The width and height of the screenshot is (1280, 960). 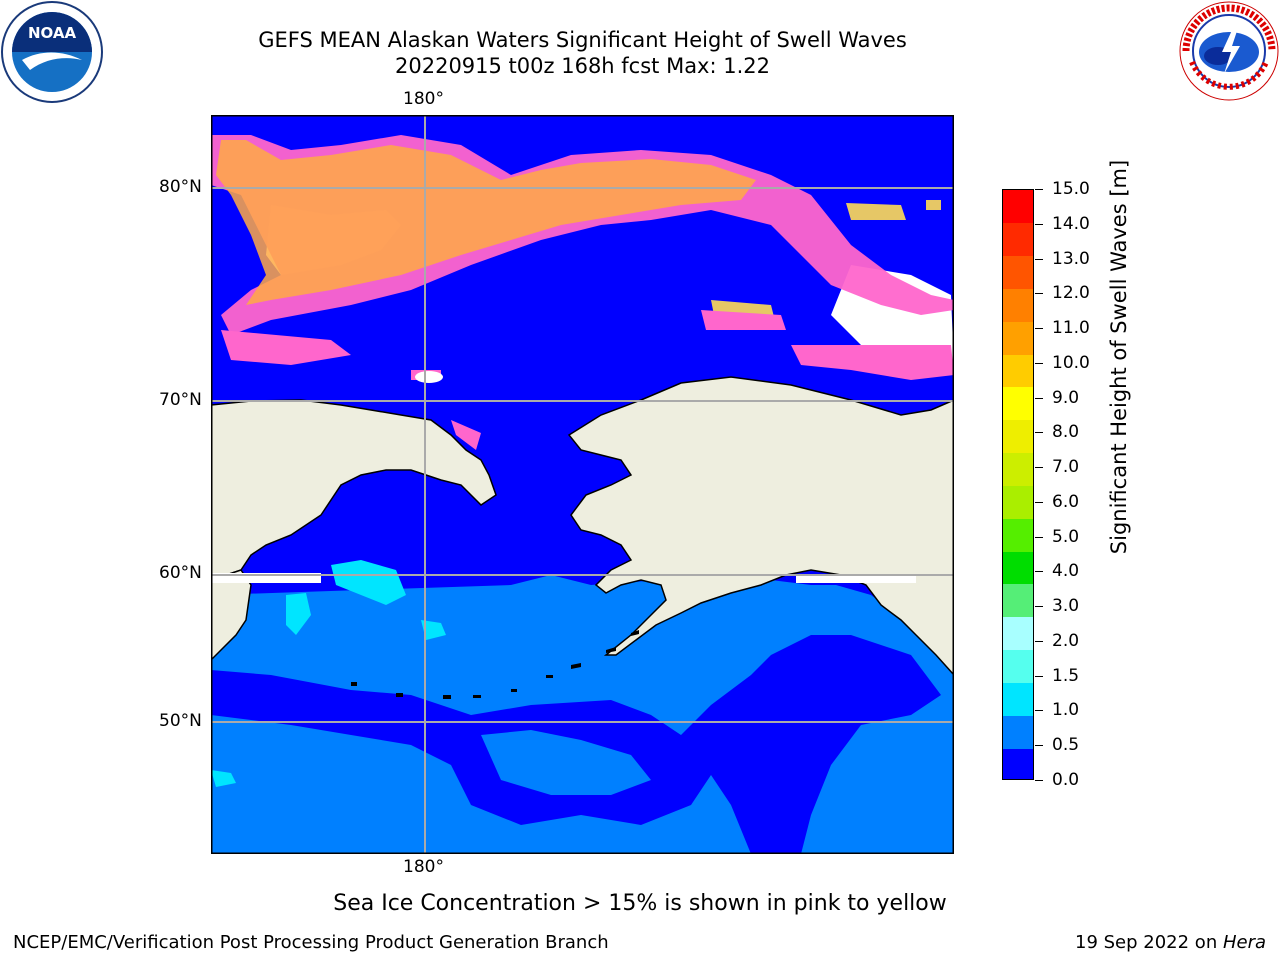 I want to click on colorbar, so click(x=1018, y=484).